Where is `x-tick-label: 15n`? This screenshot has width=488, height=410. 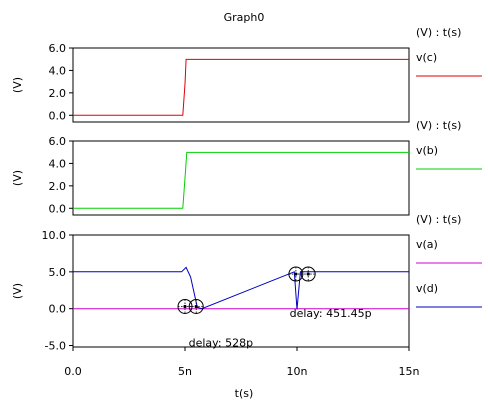 x-tick-label: 15n is located at coordinates (409, 371).